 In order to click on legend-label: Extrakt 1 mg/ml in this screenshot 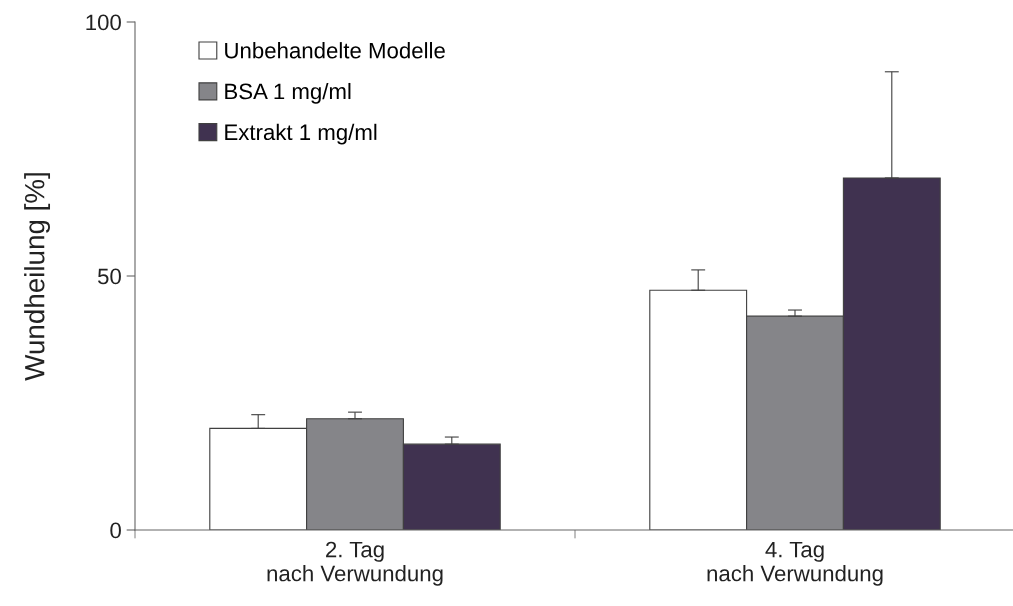, I will do `click(301, 134)`.